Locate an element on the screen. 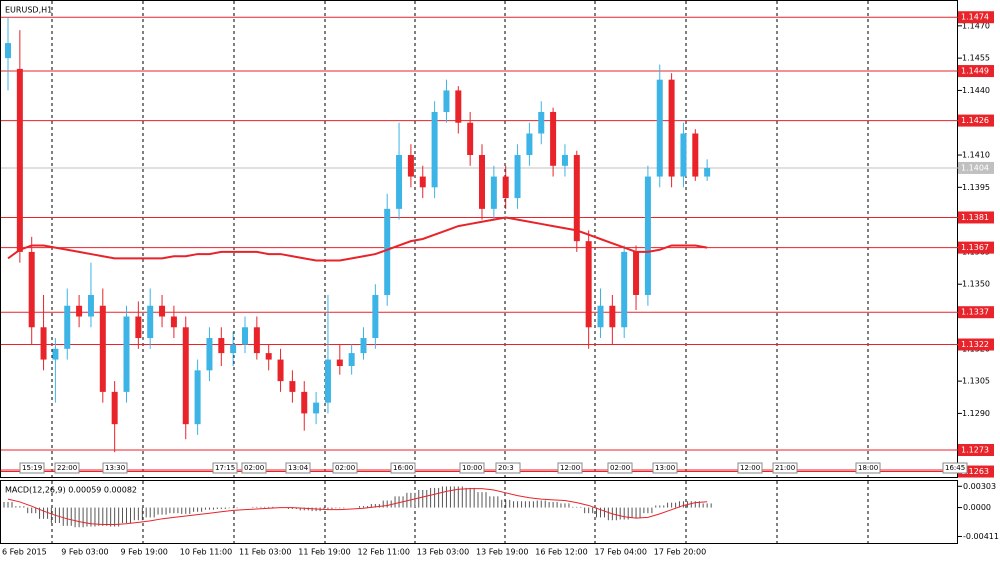 The height and width of the screenshot is (563, 1000). macd-title: MACD(12,26,9) 0.00059 0.00082 is located at coordinates (71, 490).